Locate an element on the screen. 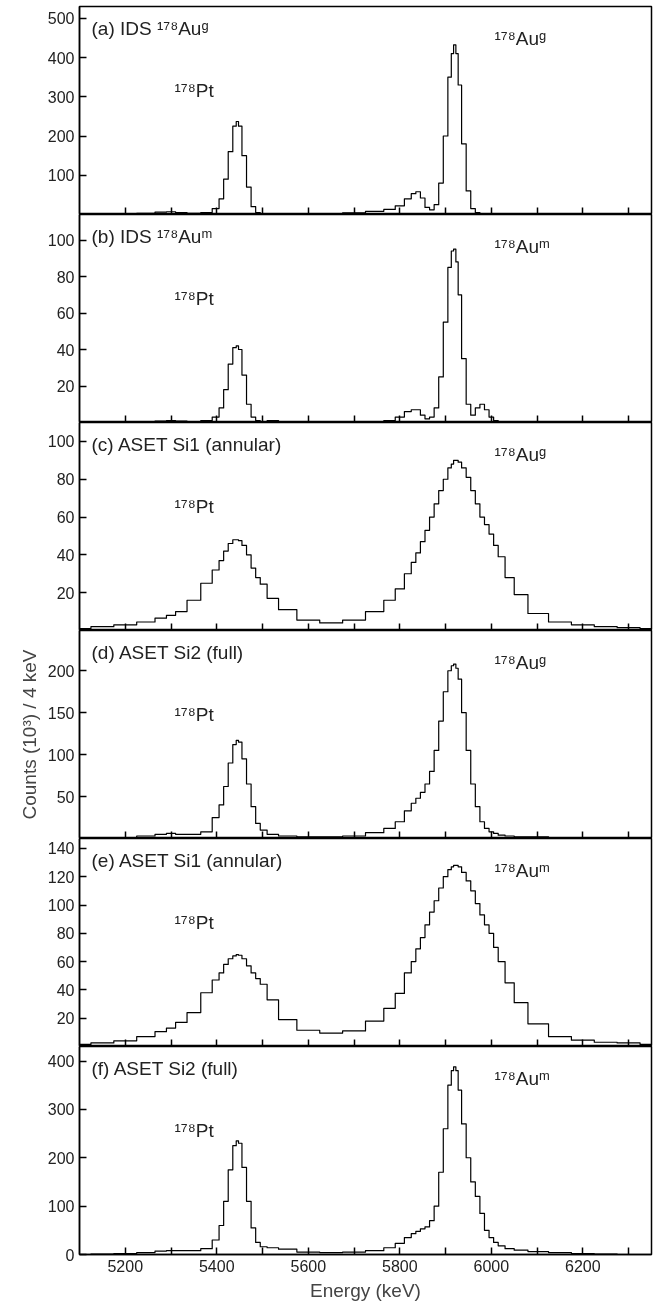 The width and height of the screenshot is (668, 1312). x-tick-label: 6200 is located at coordinates (583, 1266).